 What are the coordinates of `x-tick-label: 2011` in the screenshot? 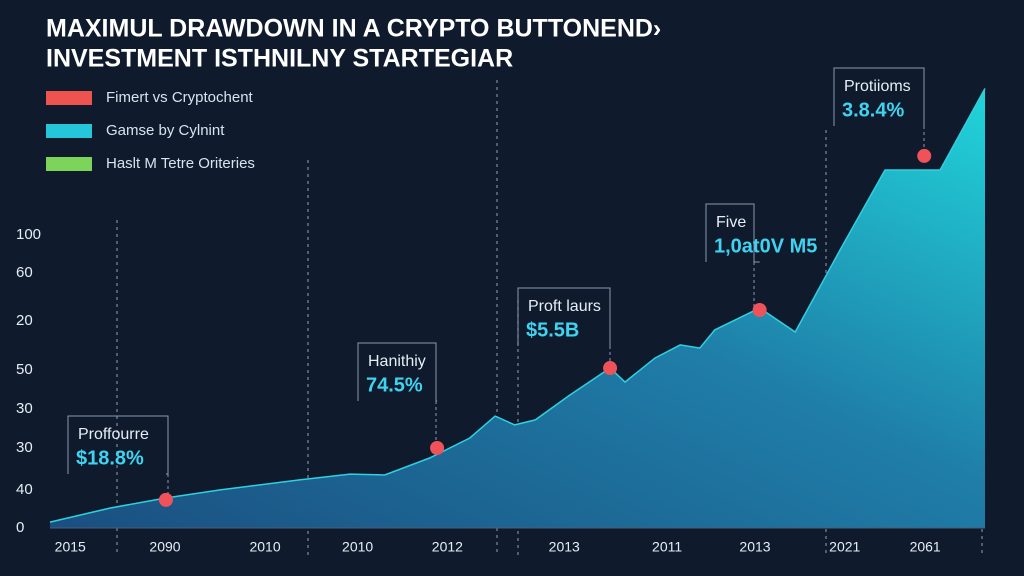 It's located at (667, 547).